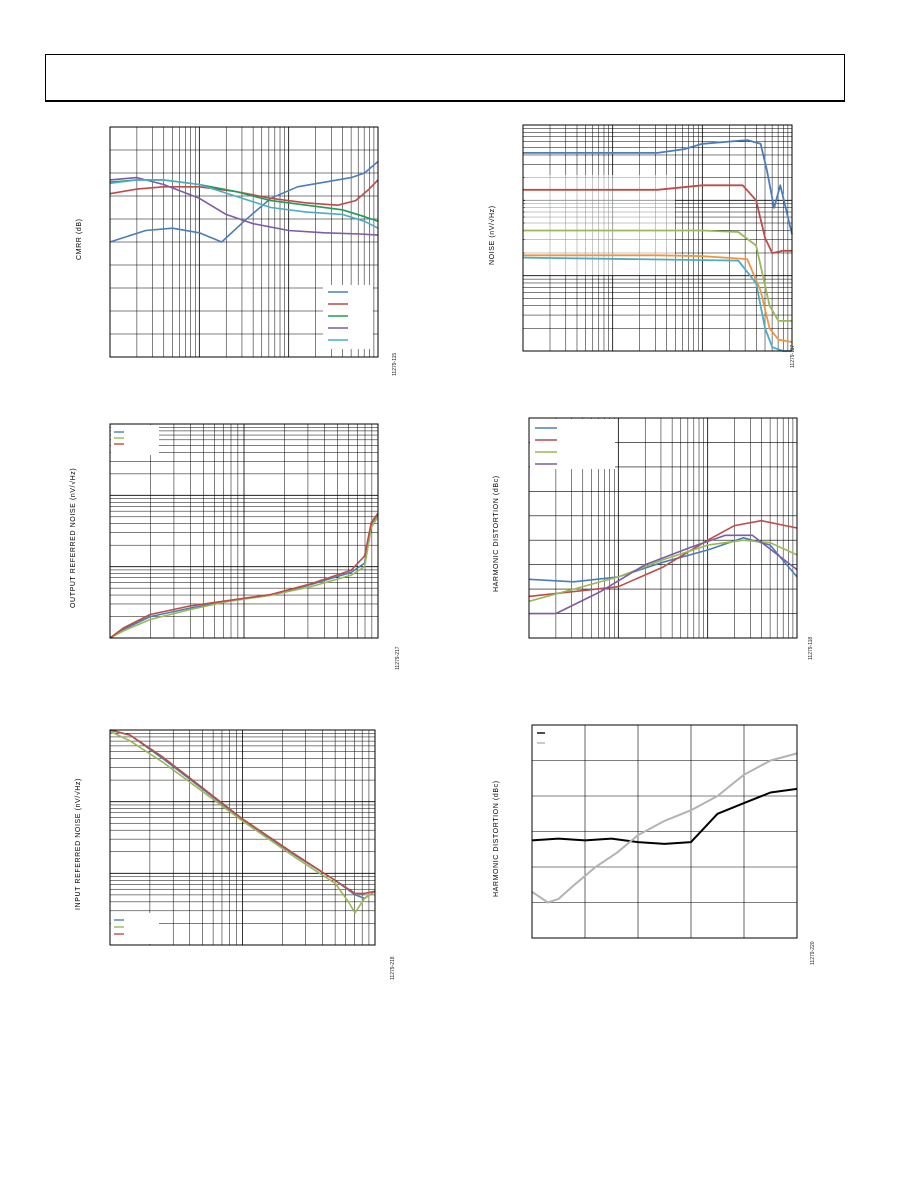 This screenshot has height=1188, width=918. I want to click on cmrr-chart: CMRR (dB) 11279-115, so click(230, 245).